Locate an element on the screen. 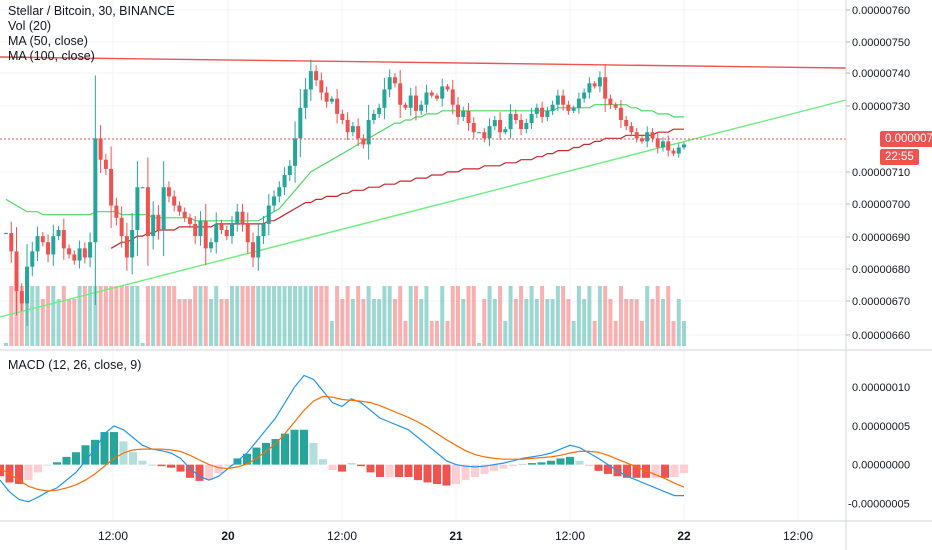 The image size is (932, 550). legend-ma50: MA (50, close) is located at coordinates (48, 41).